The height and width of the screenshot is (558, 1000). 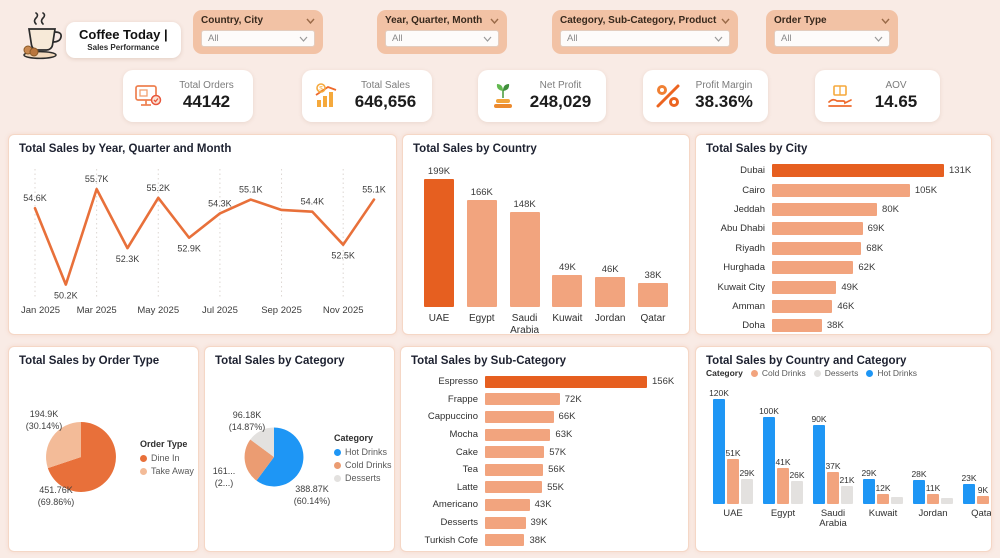 What do you see at coordinates (63, 445) in the screenshot?
I see `pie-slice-take-away` at bounding box center [63, 445].